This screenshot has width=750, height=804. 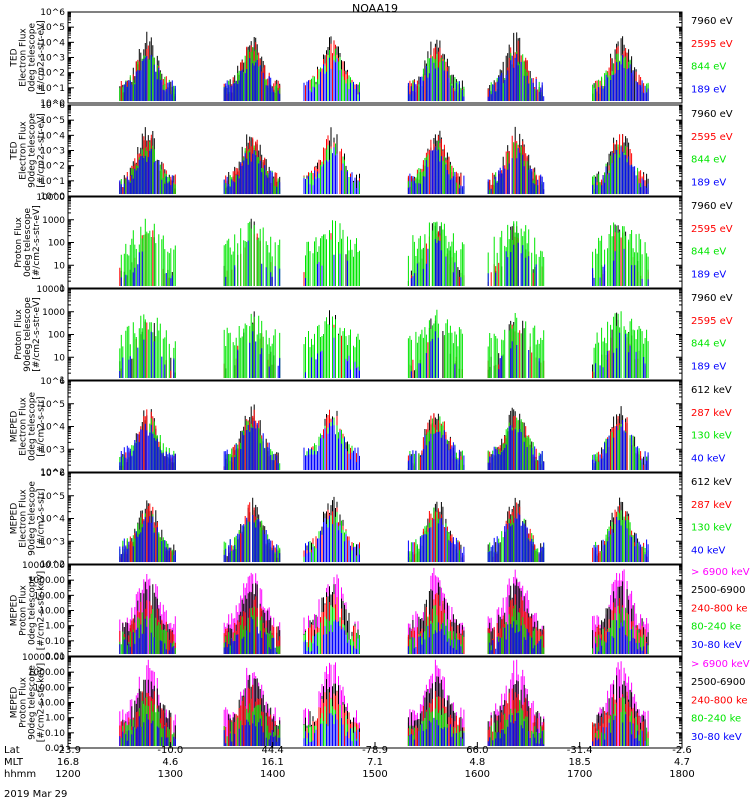 What do you see at coordinates (55, 719) in the screenshot?
I see `y-tick-label: 1.00` at bounding box center [55, 719].